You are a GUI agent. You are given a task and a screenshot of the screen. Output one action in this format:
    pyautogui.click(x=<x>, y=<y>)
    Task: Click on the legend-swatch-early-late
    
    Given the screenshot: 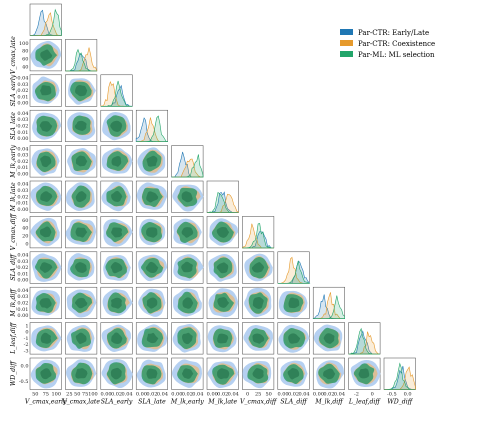 What is the action you would take?
    pyautogui.click(x=346, y=32)
    